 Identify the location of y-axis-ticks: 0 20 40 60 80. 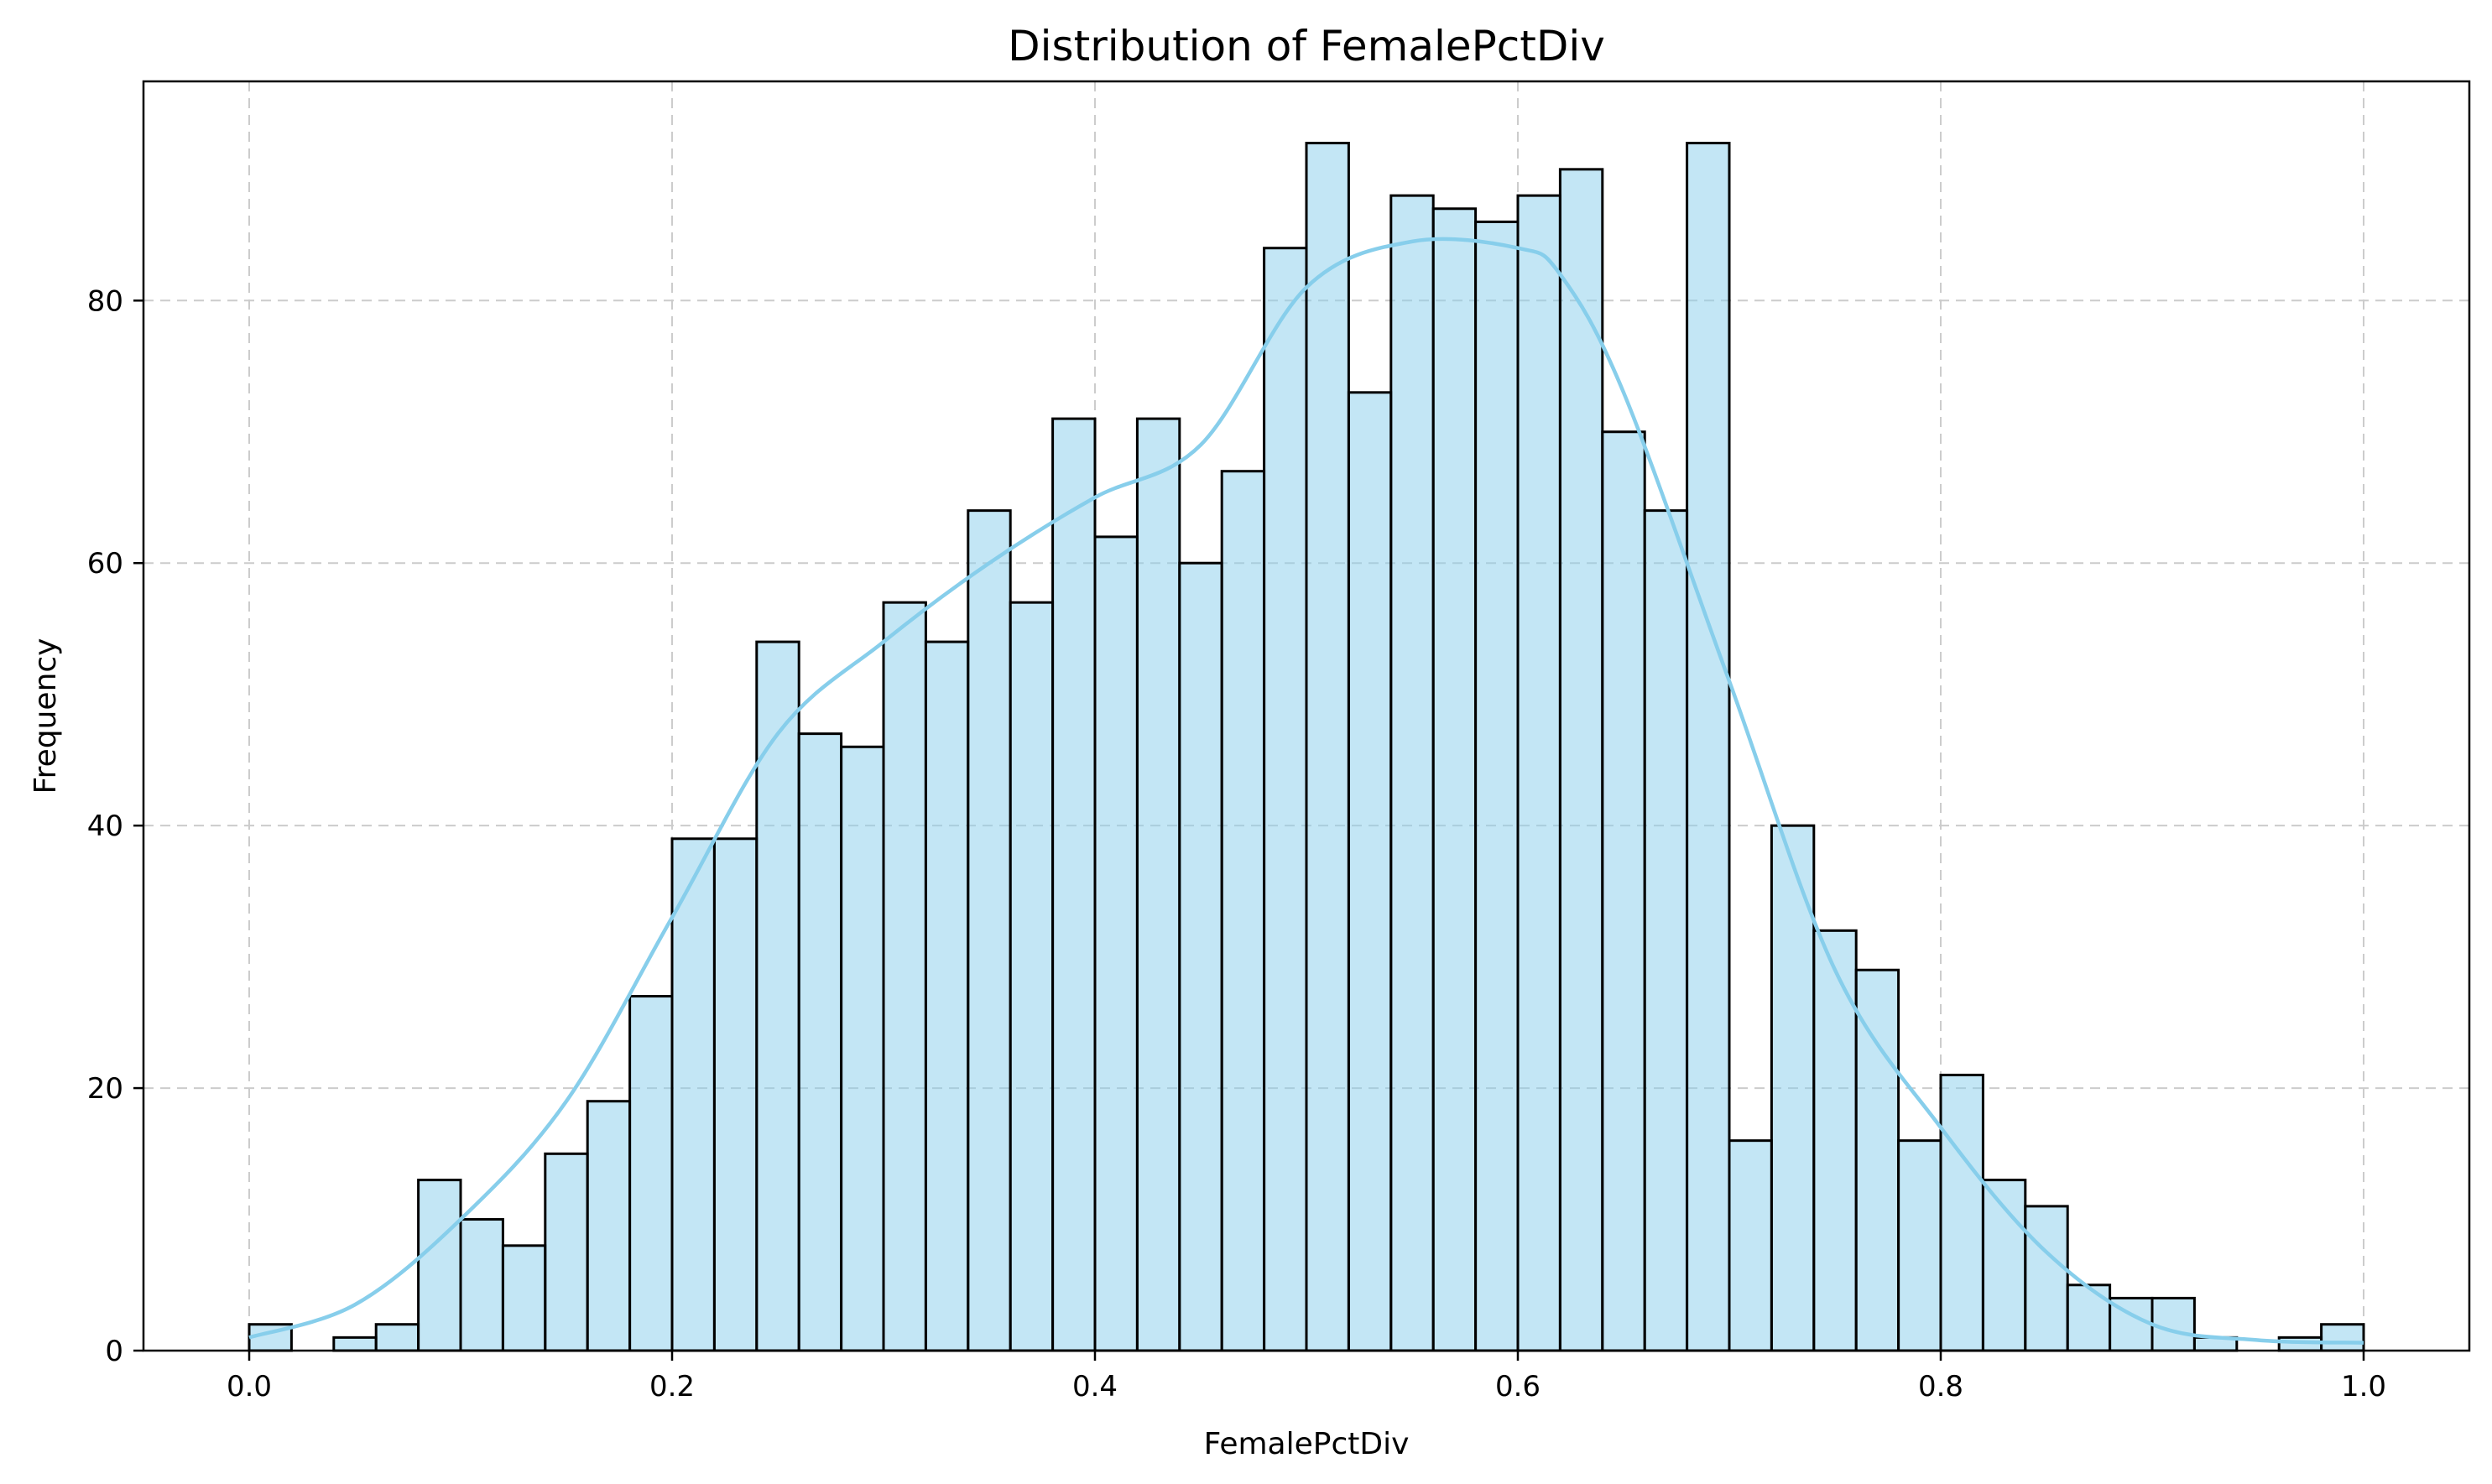
(115, 826).